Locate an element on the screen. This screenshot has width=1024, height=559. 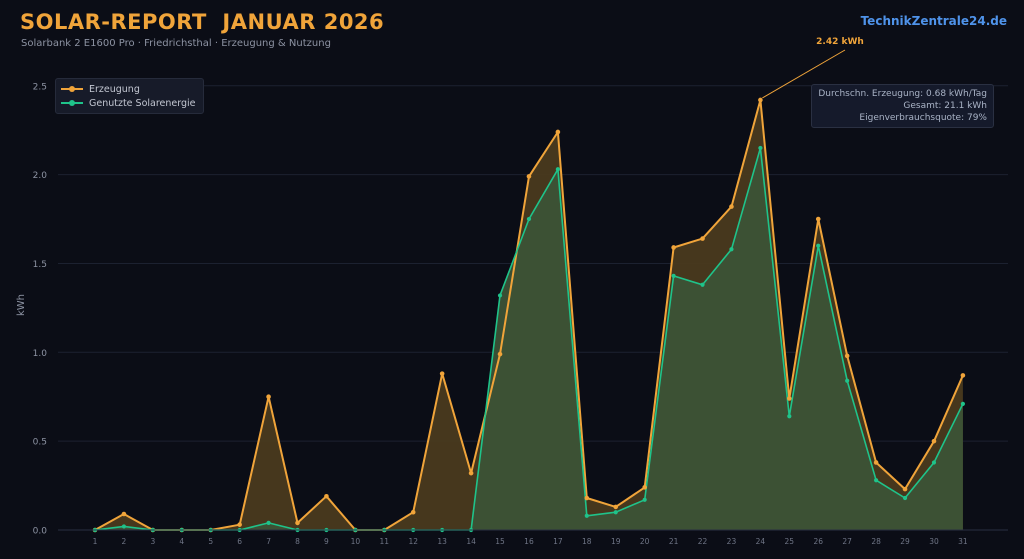
x-tick-label: 4 is located at coordinates (181, 541).